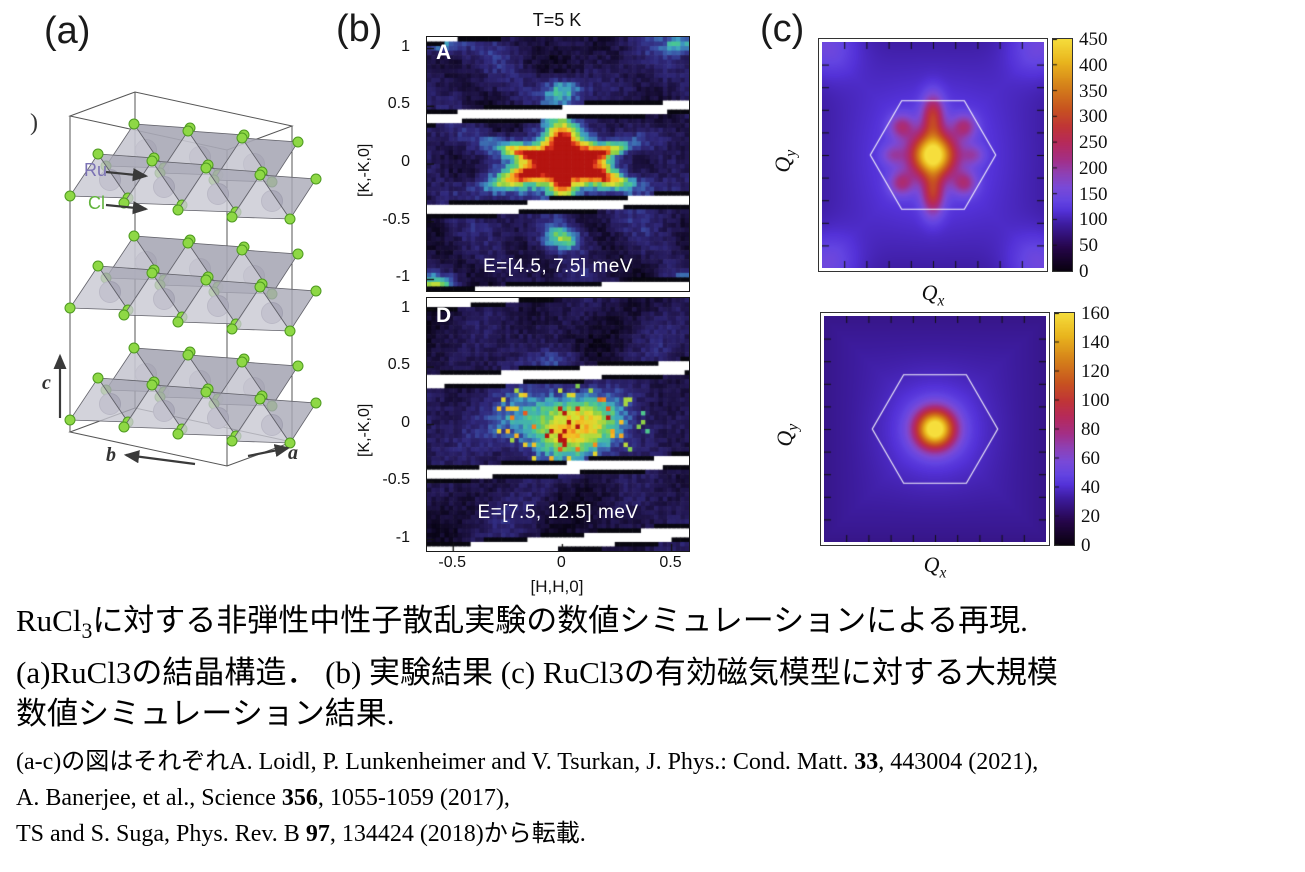  I want to click on colorbar-tick-label: 300, so click(1093, 117).